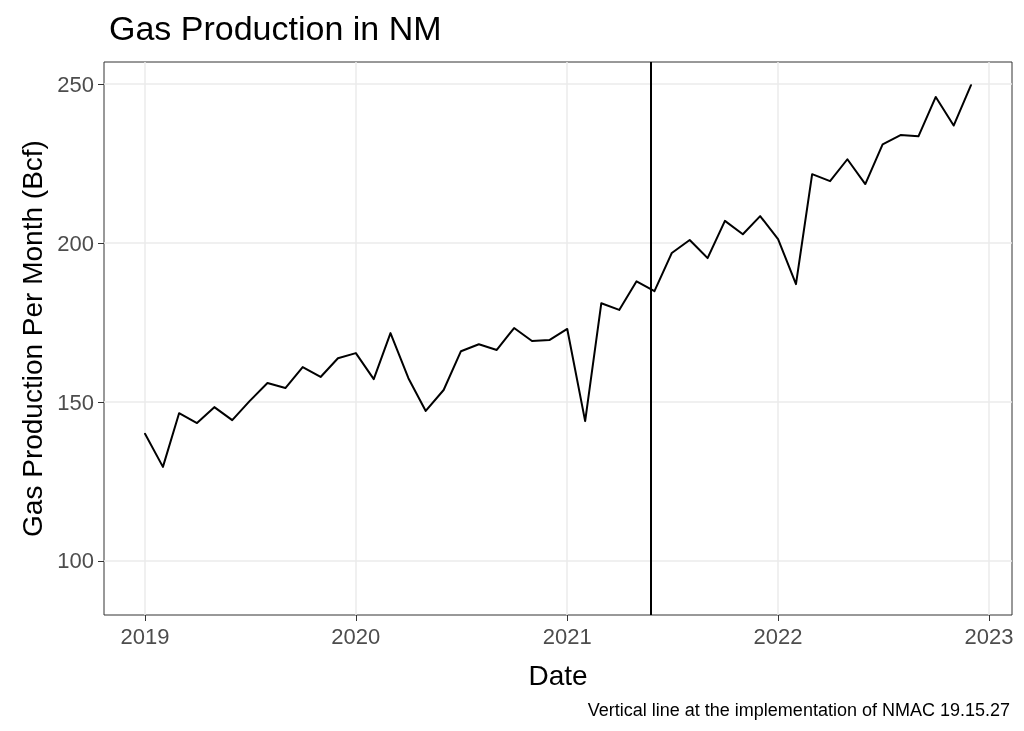 Image resolution: width=1024 pixels, height=731 pixels. Describe the element at coordinates (567, 636) in the screenshot. I see `x-tick-label: 2021` at that location.